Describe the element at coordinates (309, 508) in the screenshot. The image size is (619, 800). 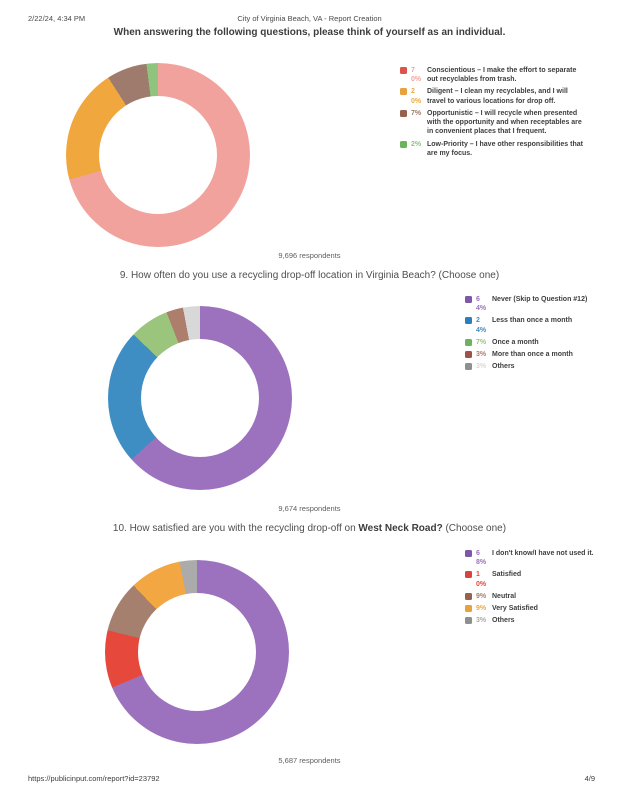
I see `respondents-count-2: 9,674 respondents` at that location.